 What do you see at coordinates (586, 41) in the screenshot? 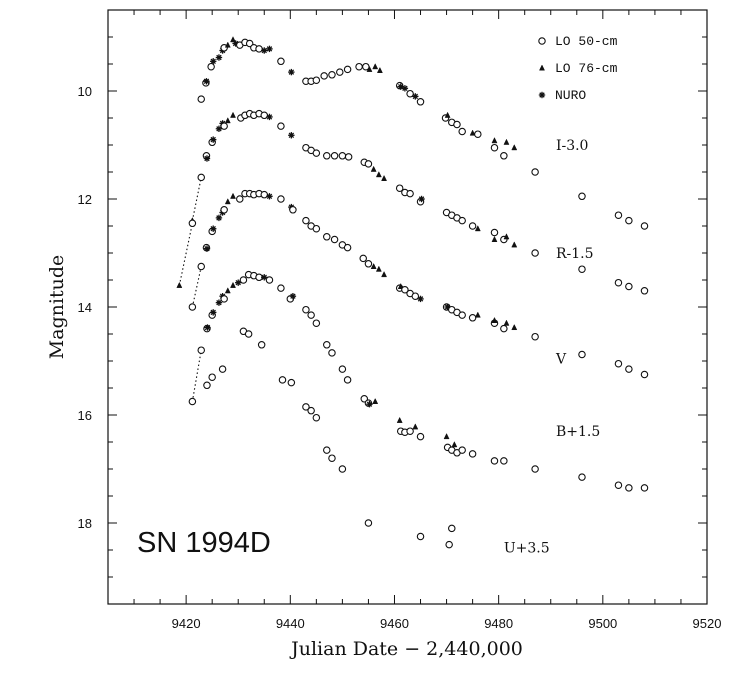
I see `legend-label: LO 50-cm` at bounding box center [586, 41].